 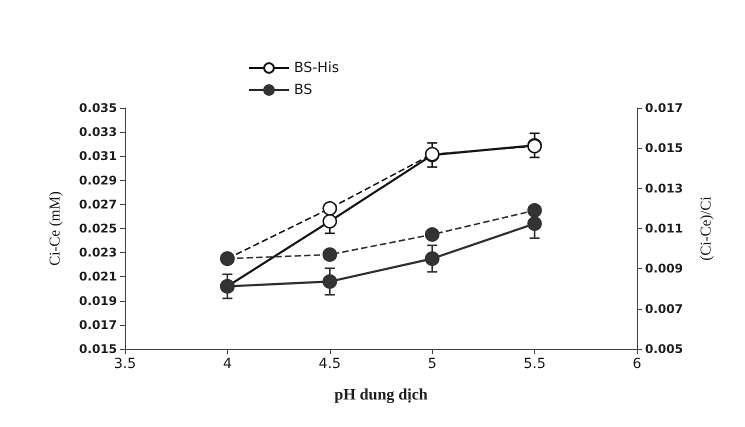 What do you see at coordinates (664, 229) in the screenshot?
I see `y2-tick-label: 0.011` at bounding box center [664, 229].